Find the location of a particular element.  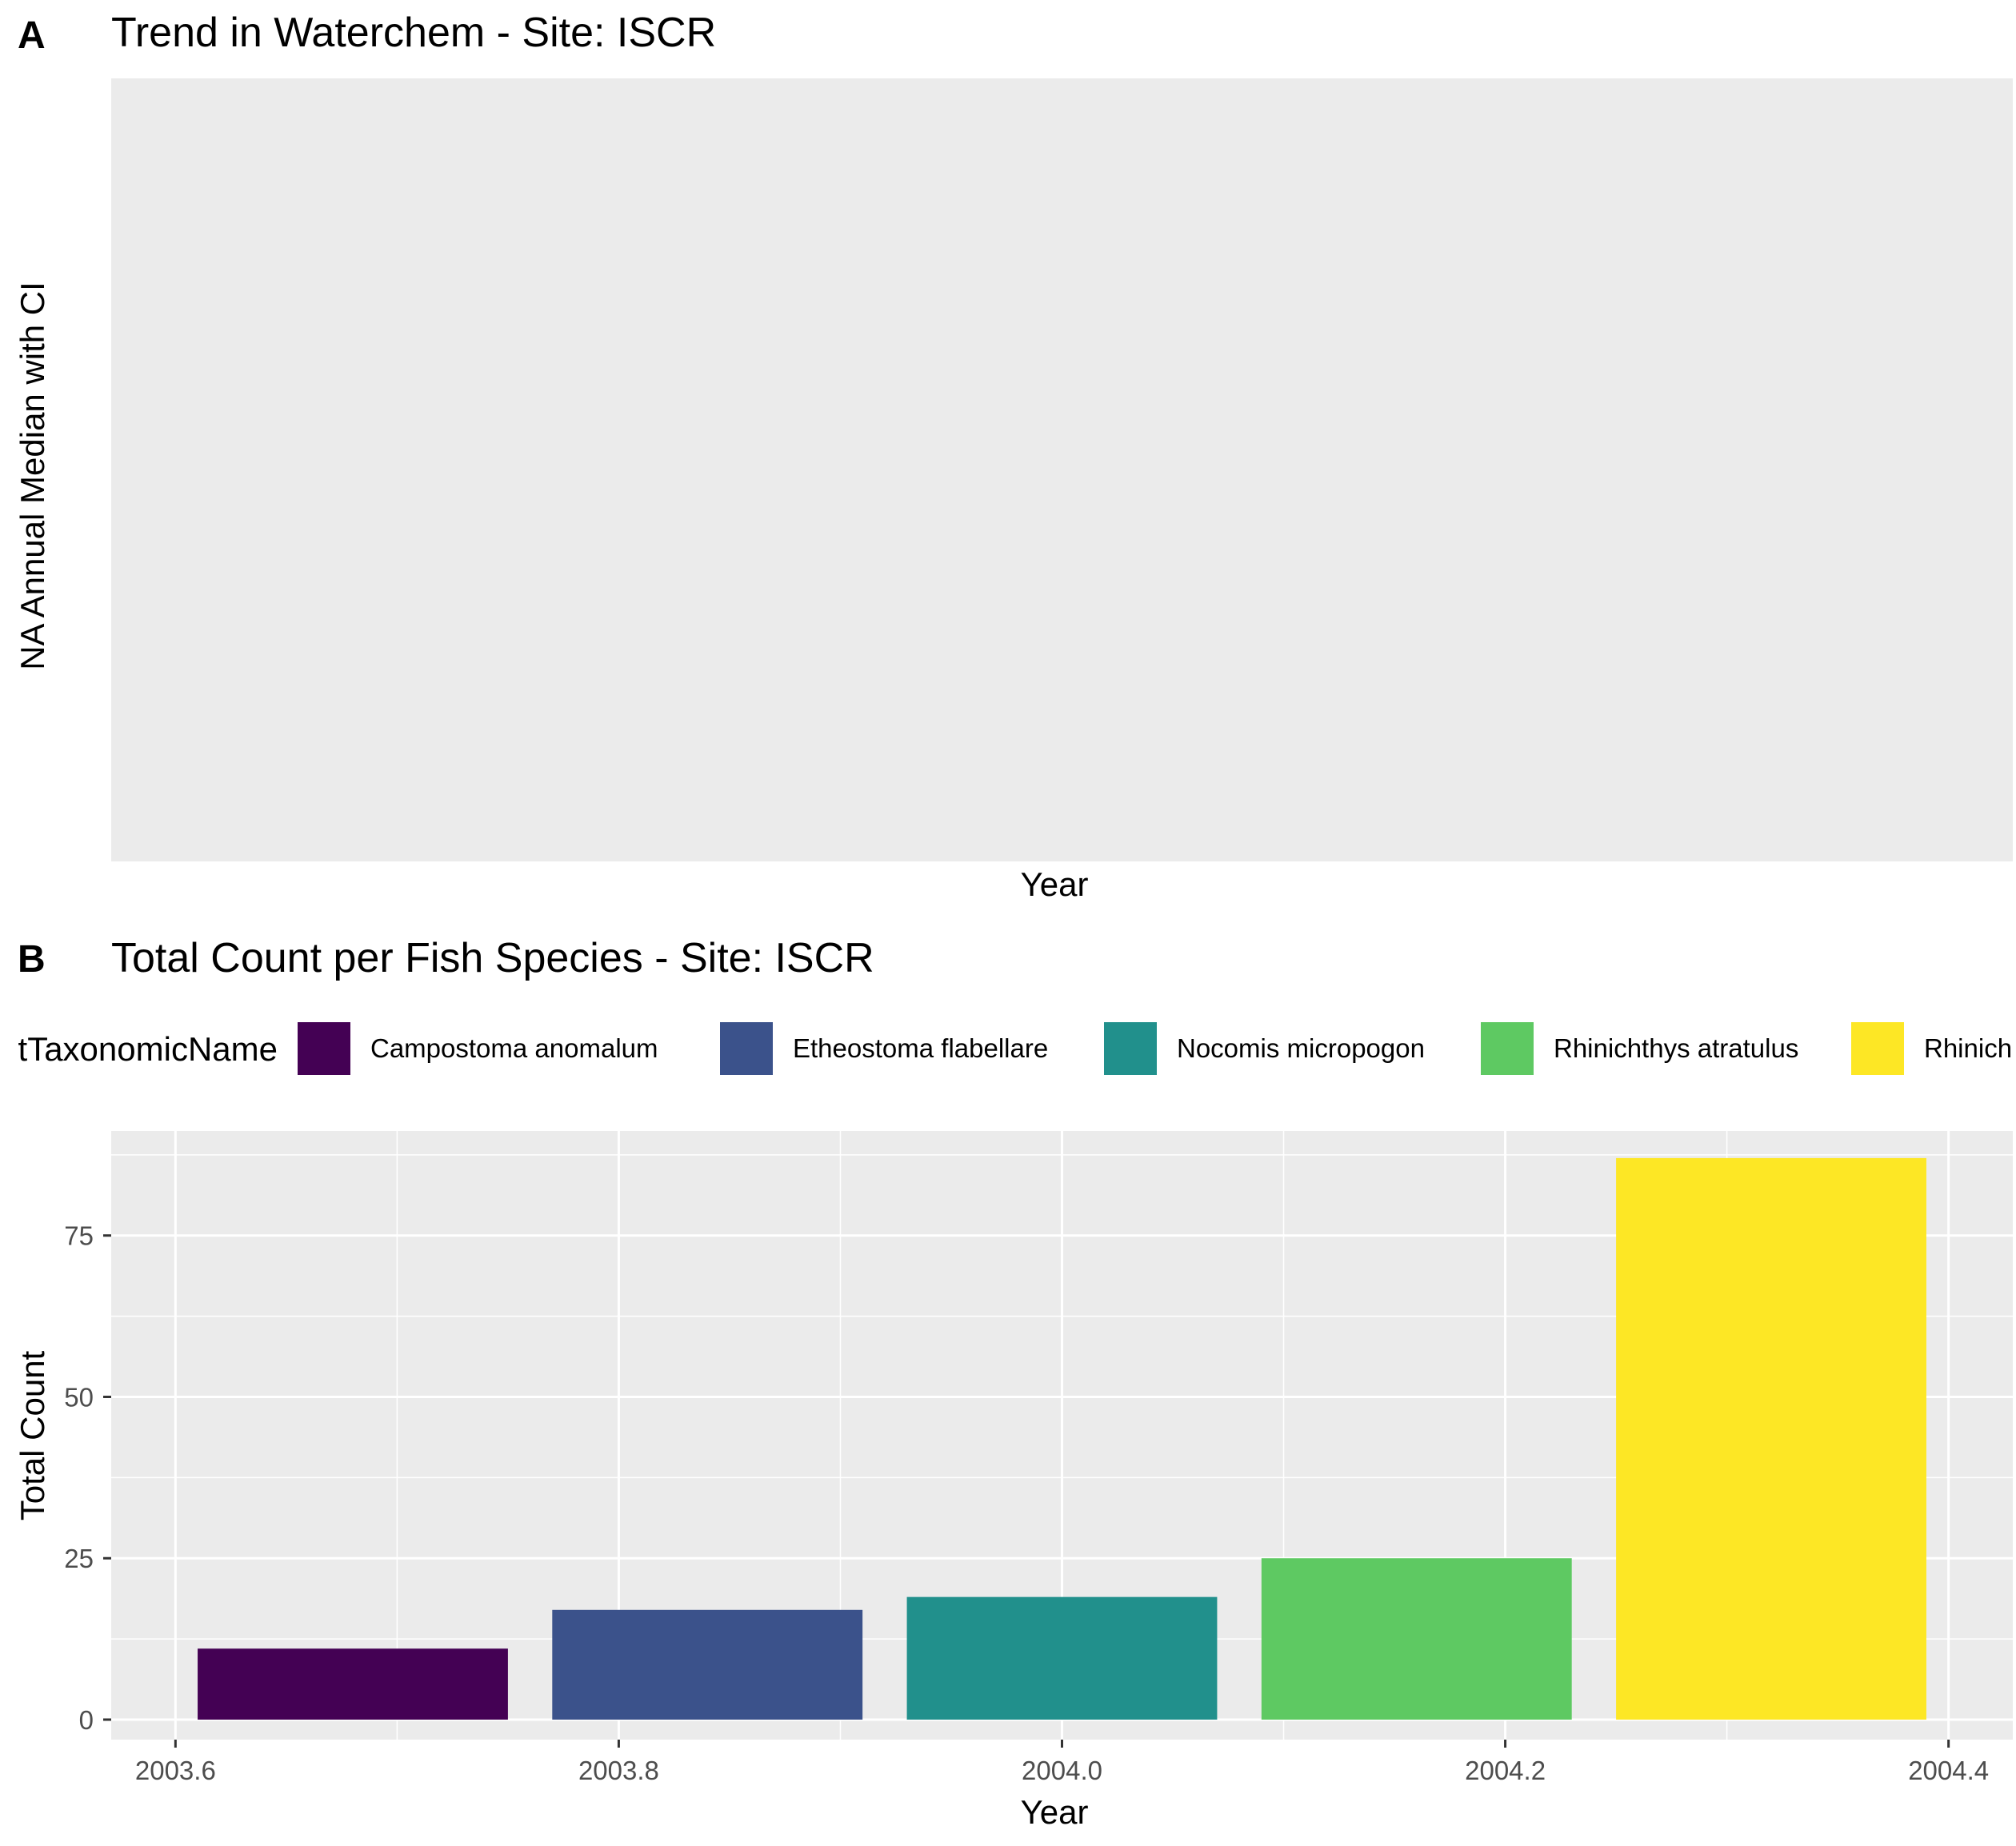

y-tick-label: 50 is located at coordinates (79, 1397).